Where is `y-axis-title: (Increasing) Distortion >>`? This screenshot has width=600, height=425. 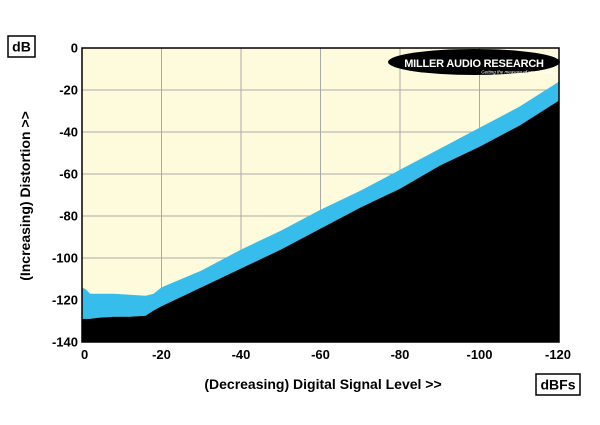
y-axis-title: (Increasing) Distortion >> is located at coordinates (25, 196).